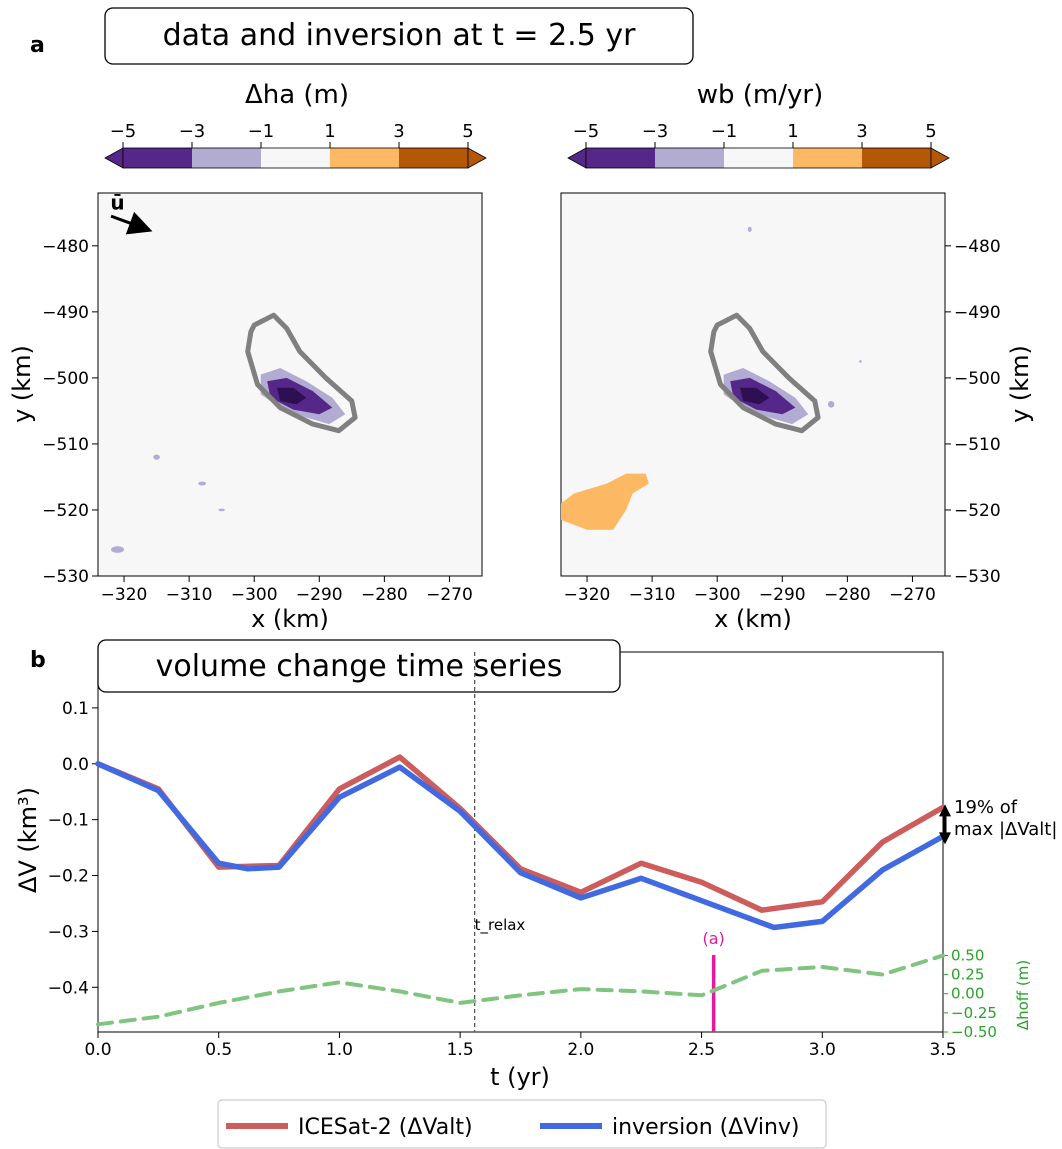  What do you see at coordinates (974, 1013) in the screenshot?
I see `right-y-tick-label: −0.25` at bounding box center [974, 1013].